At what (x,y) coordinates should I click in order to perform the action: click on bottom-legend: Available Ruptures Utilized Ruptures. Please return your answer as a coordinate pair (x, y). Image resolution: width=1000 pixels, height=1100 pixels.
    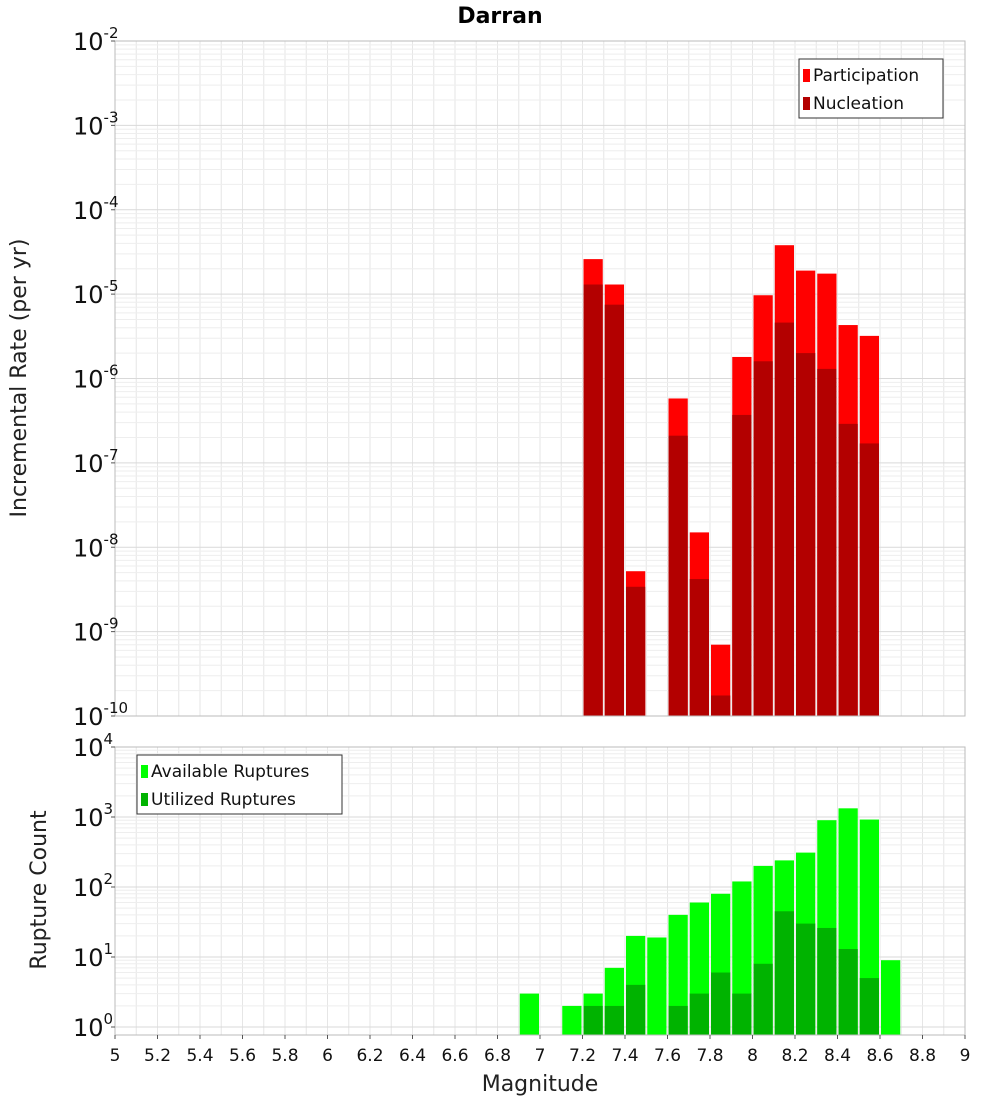
    Looking at the image, I should click on (239, 784).